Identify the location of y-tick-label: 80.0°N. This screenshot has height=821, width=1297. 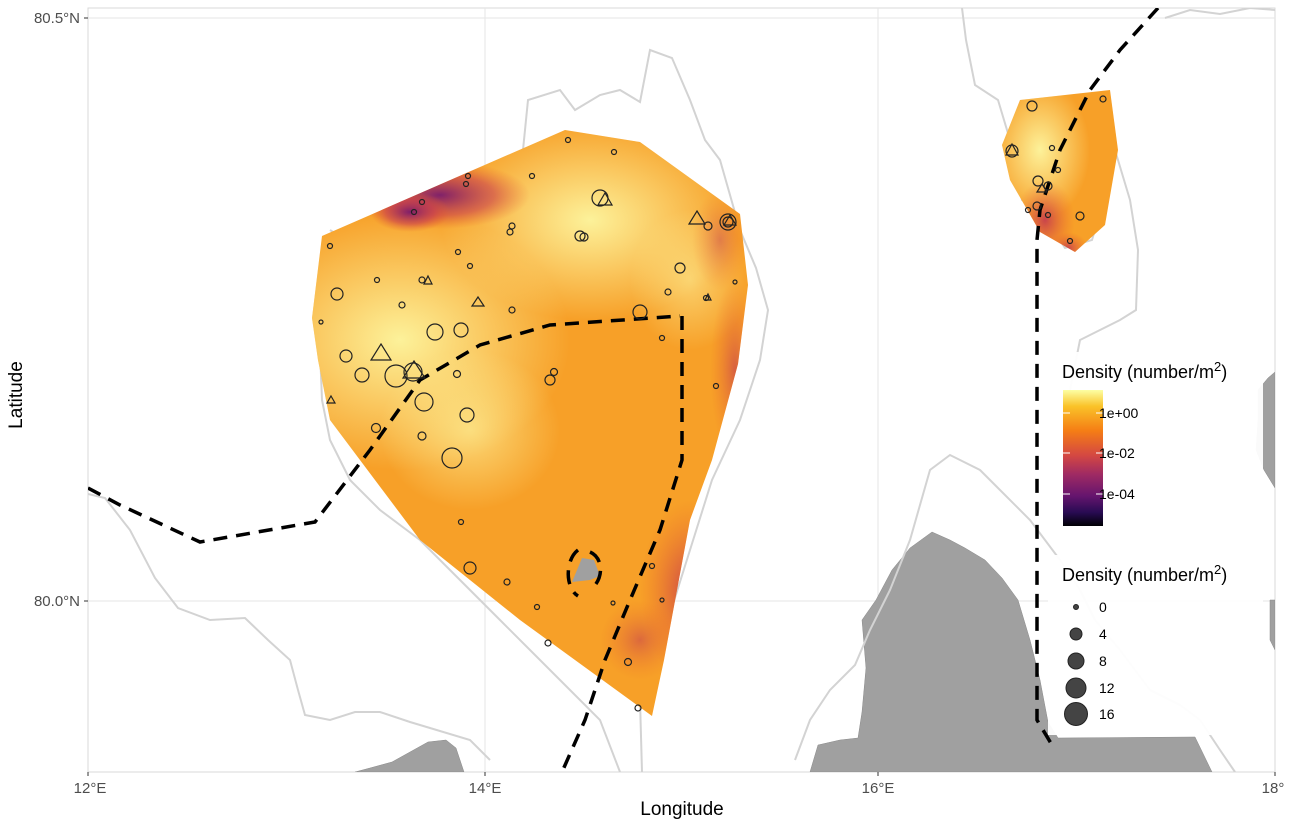
(57, 601).